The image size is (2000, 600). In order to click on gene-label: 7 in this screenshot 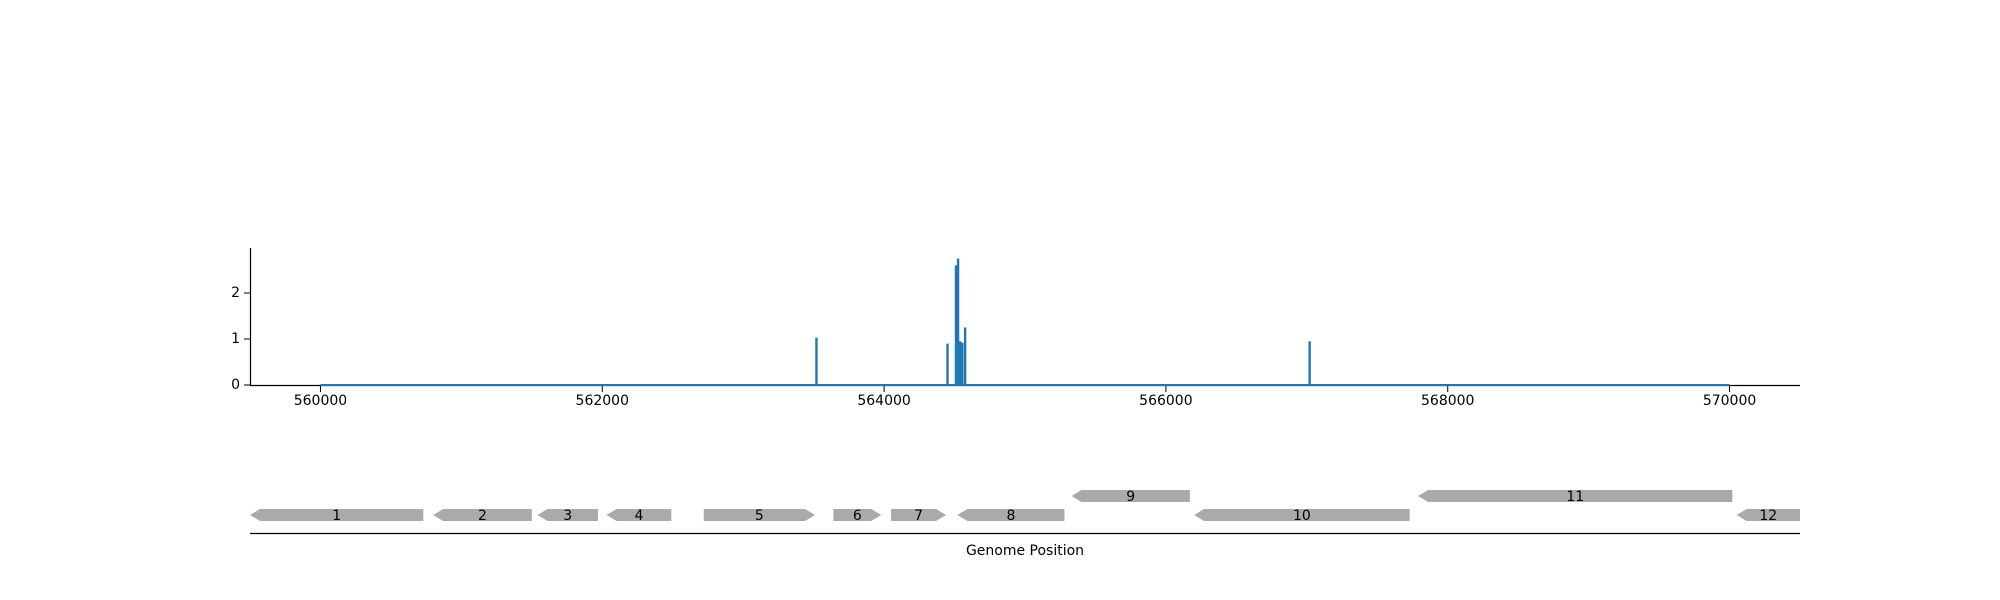, I will do `click(918, 516)`.